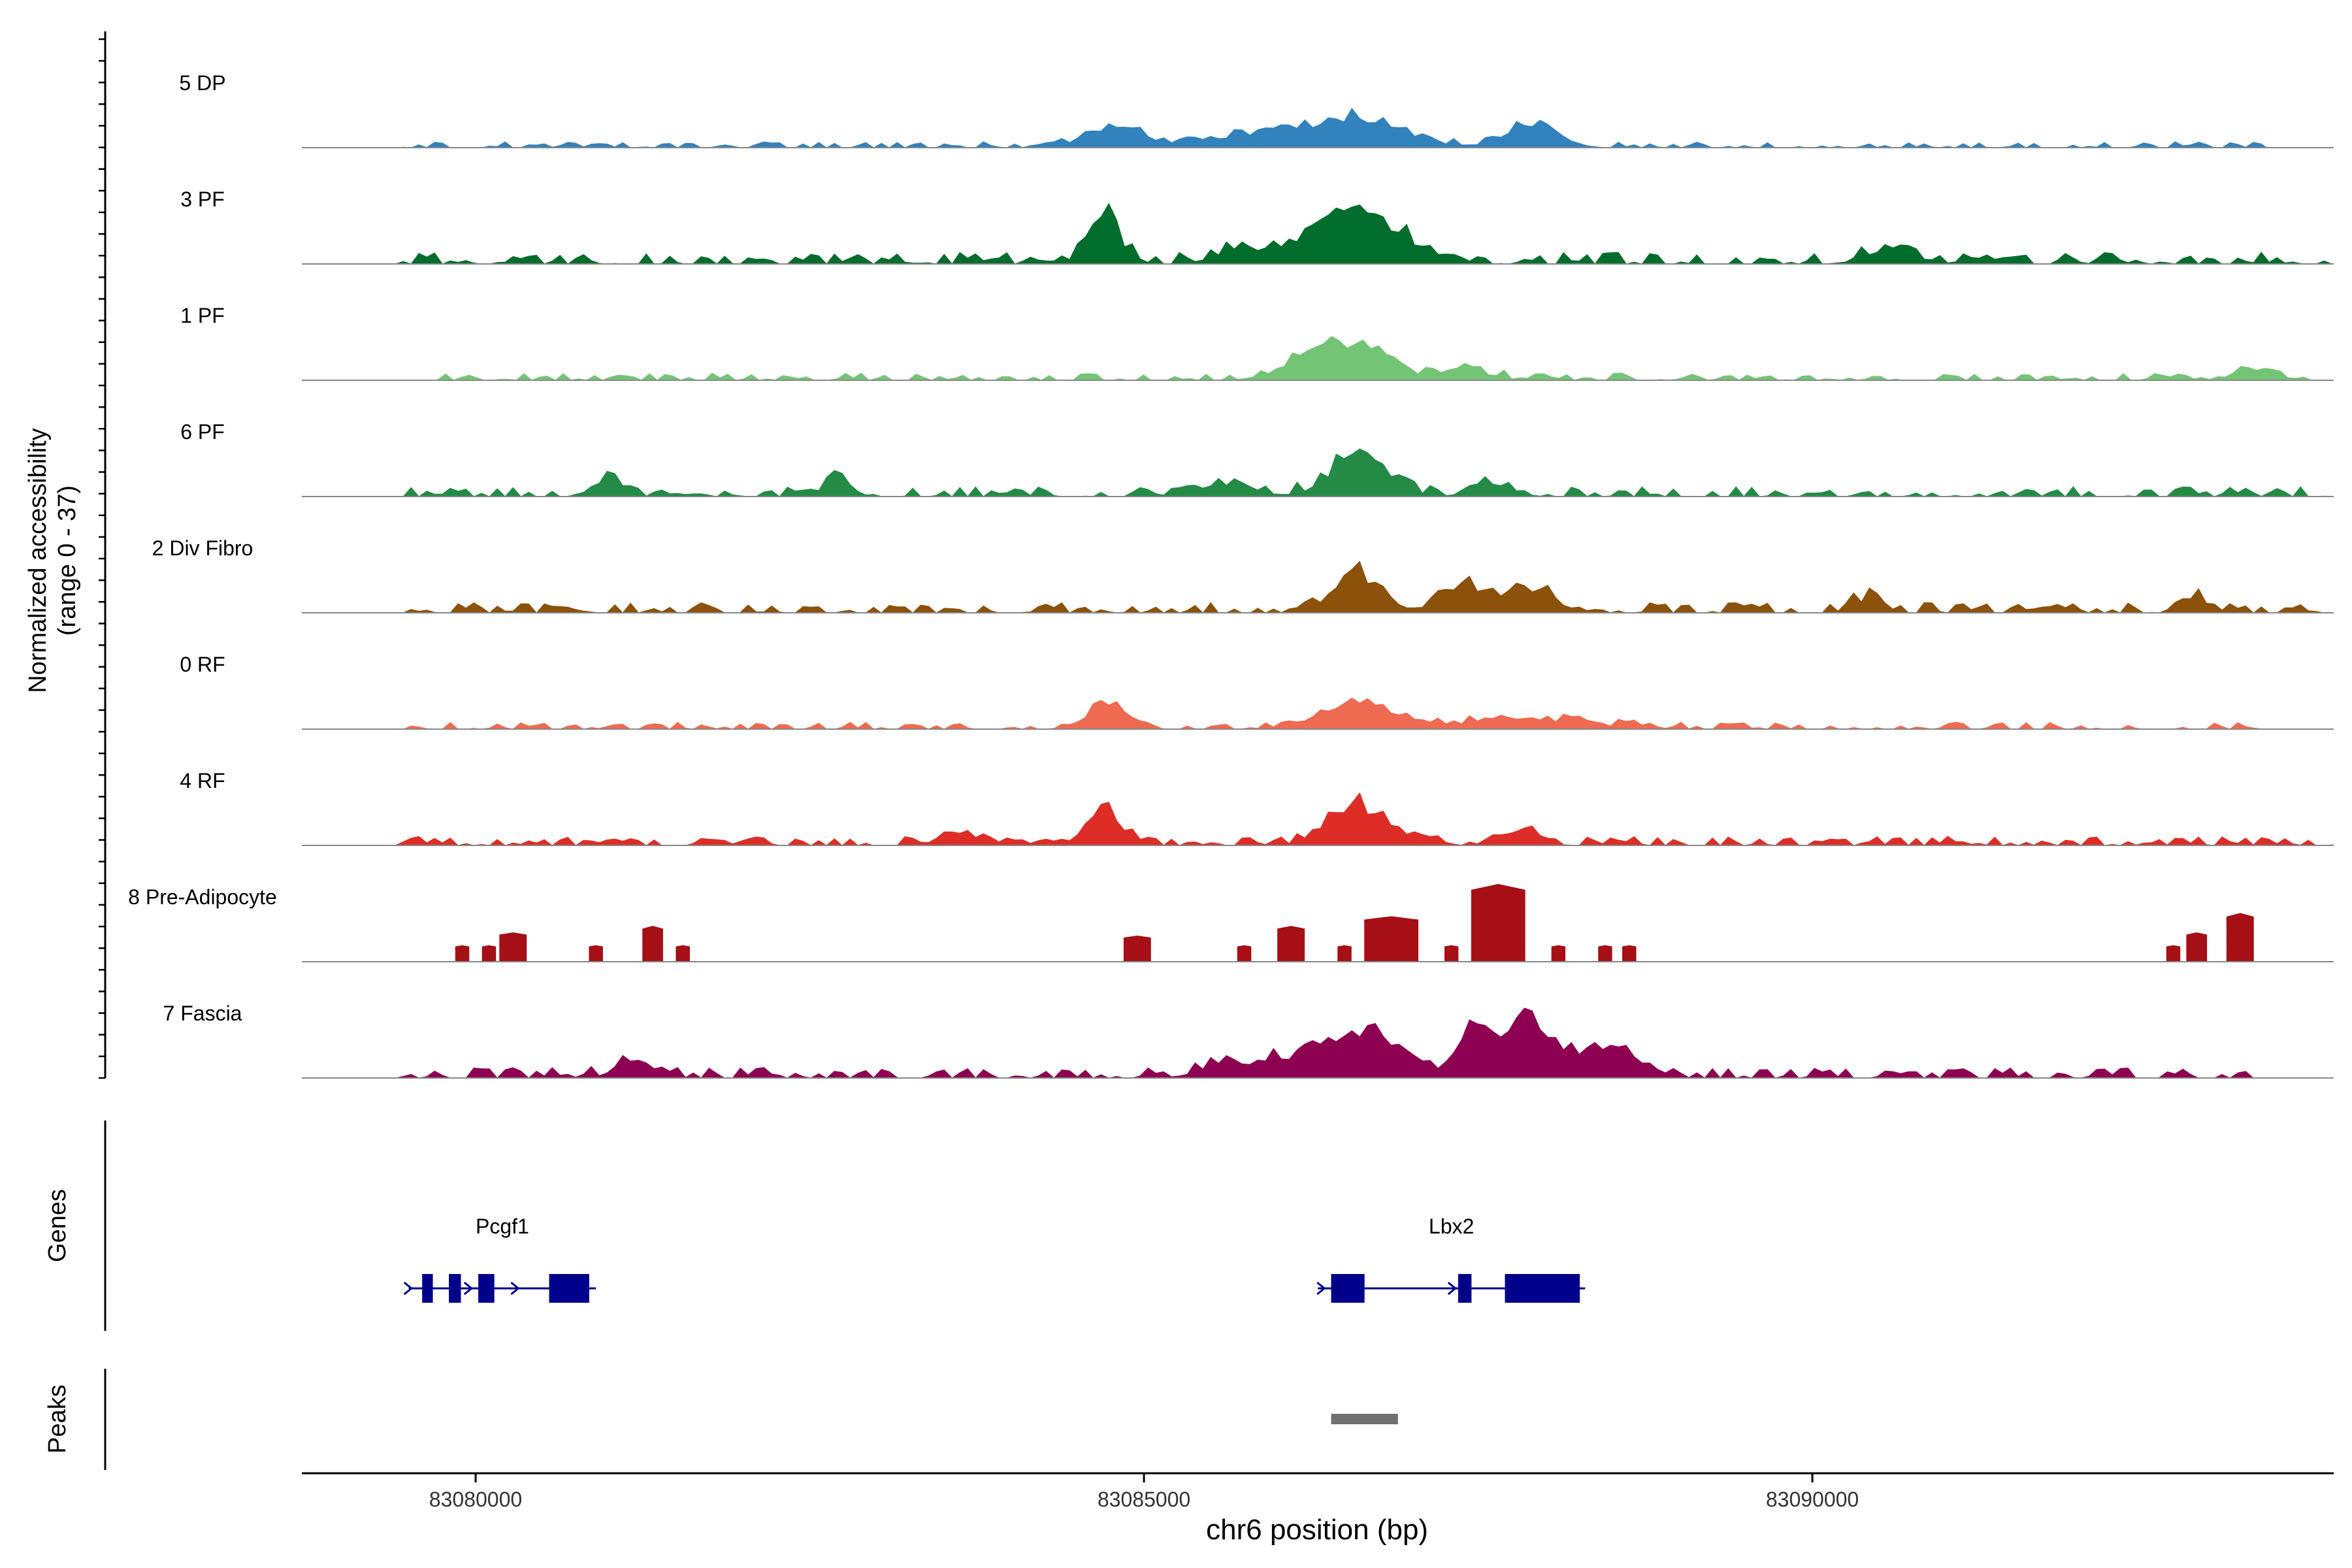 This screenshot has height=1568, width=2352. What do you see at coordinates (1451, 1226) in the screenshot?
I see `gene-label: Lbx2` at bounding box center [1451, 1226].